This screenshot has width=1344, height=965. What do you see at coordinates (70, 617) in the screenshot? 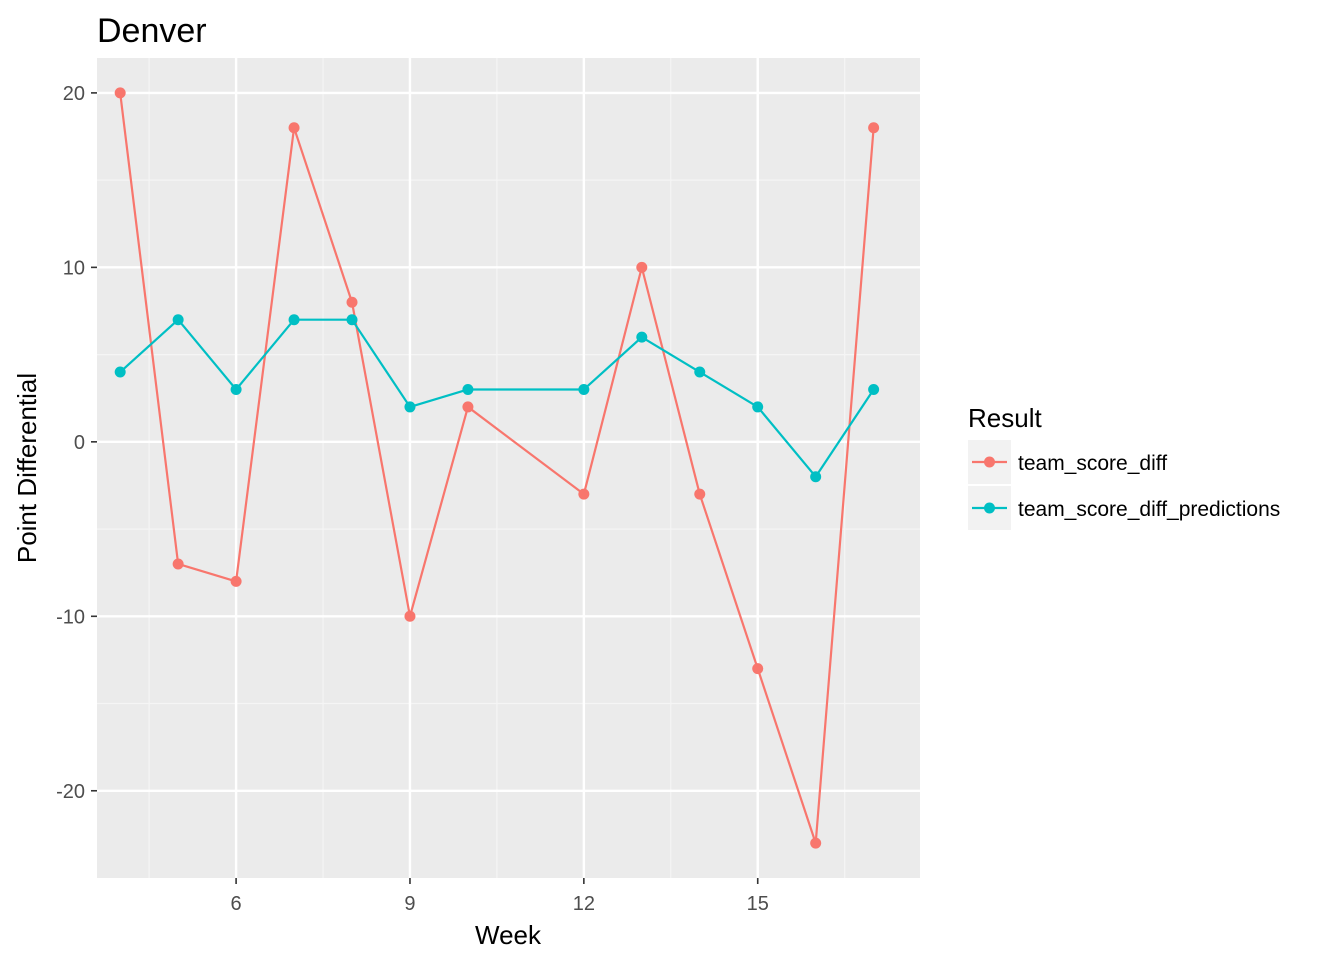
I see `y-tick-label: -10` at bounding box center [70, 617].